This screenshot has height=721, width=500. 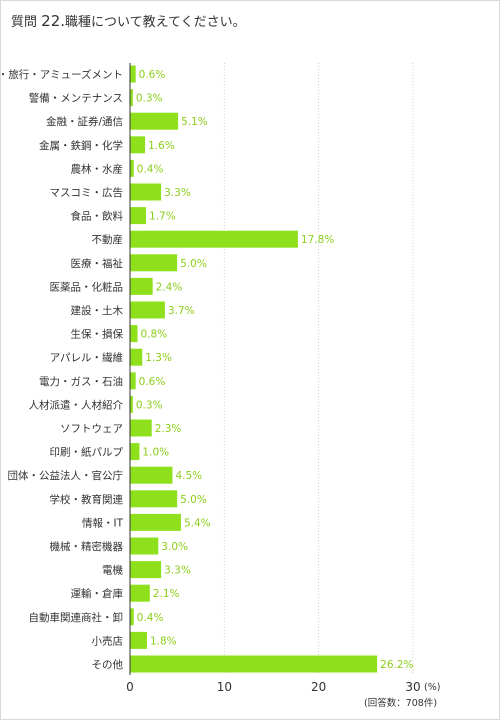 I want to click on category-label: 生保・損保, so click(x=97, y=334).